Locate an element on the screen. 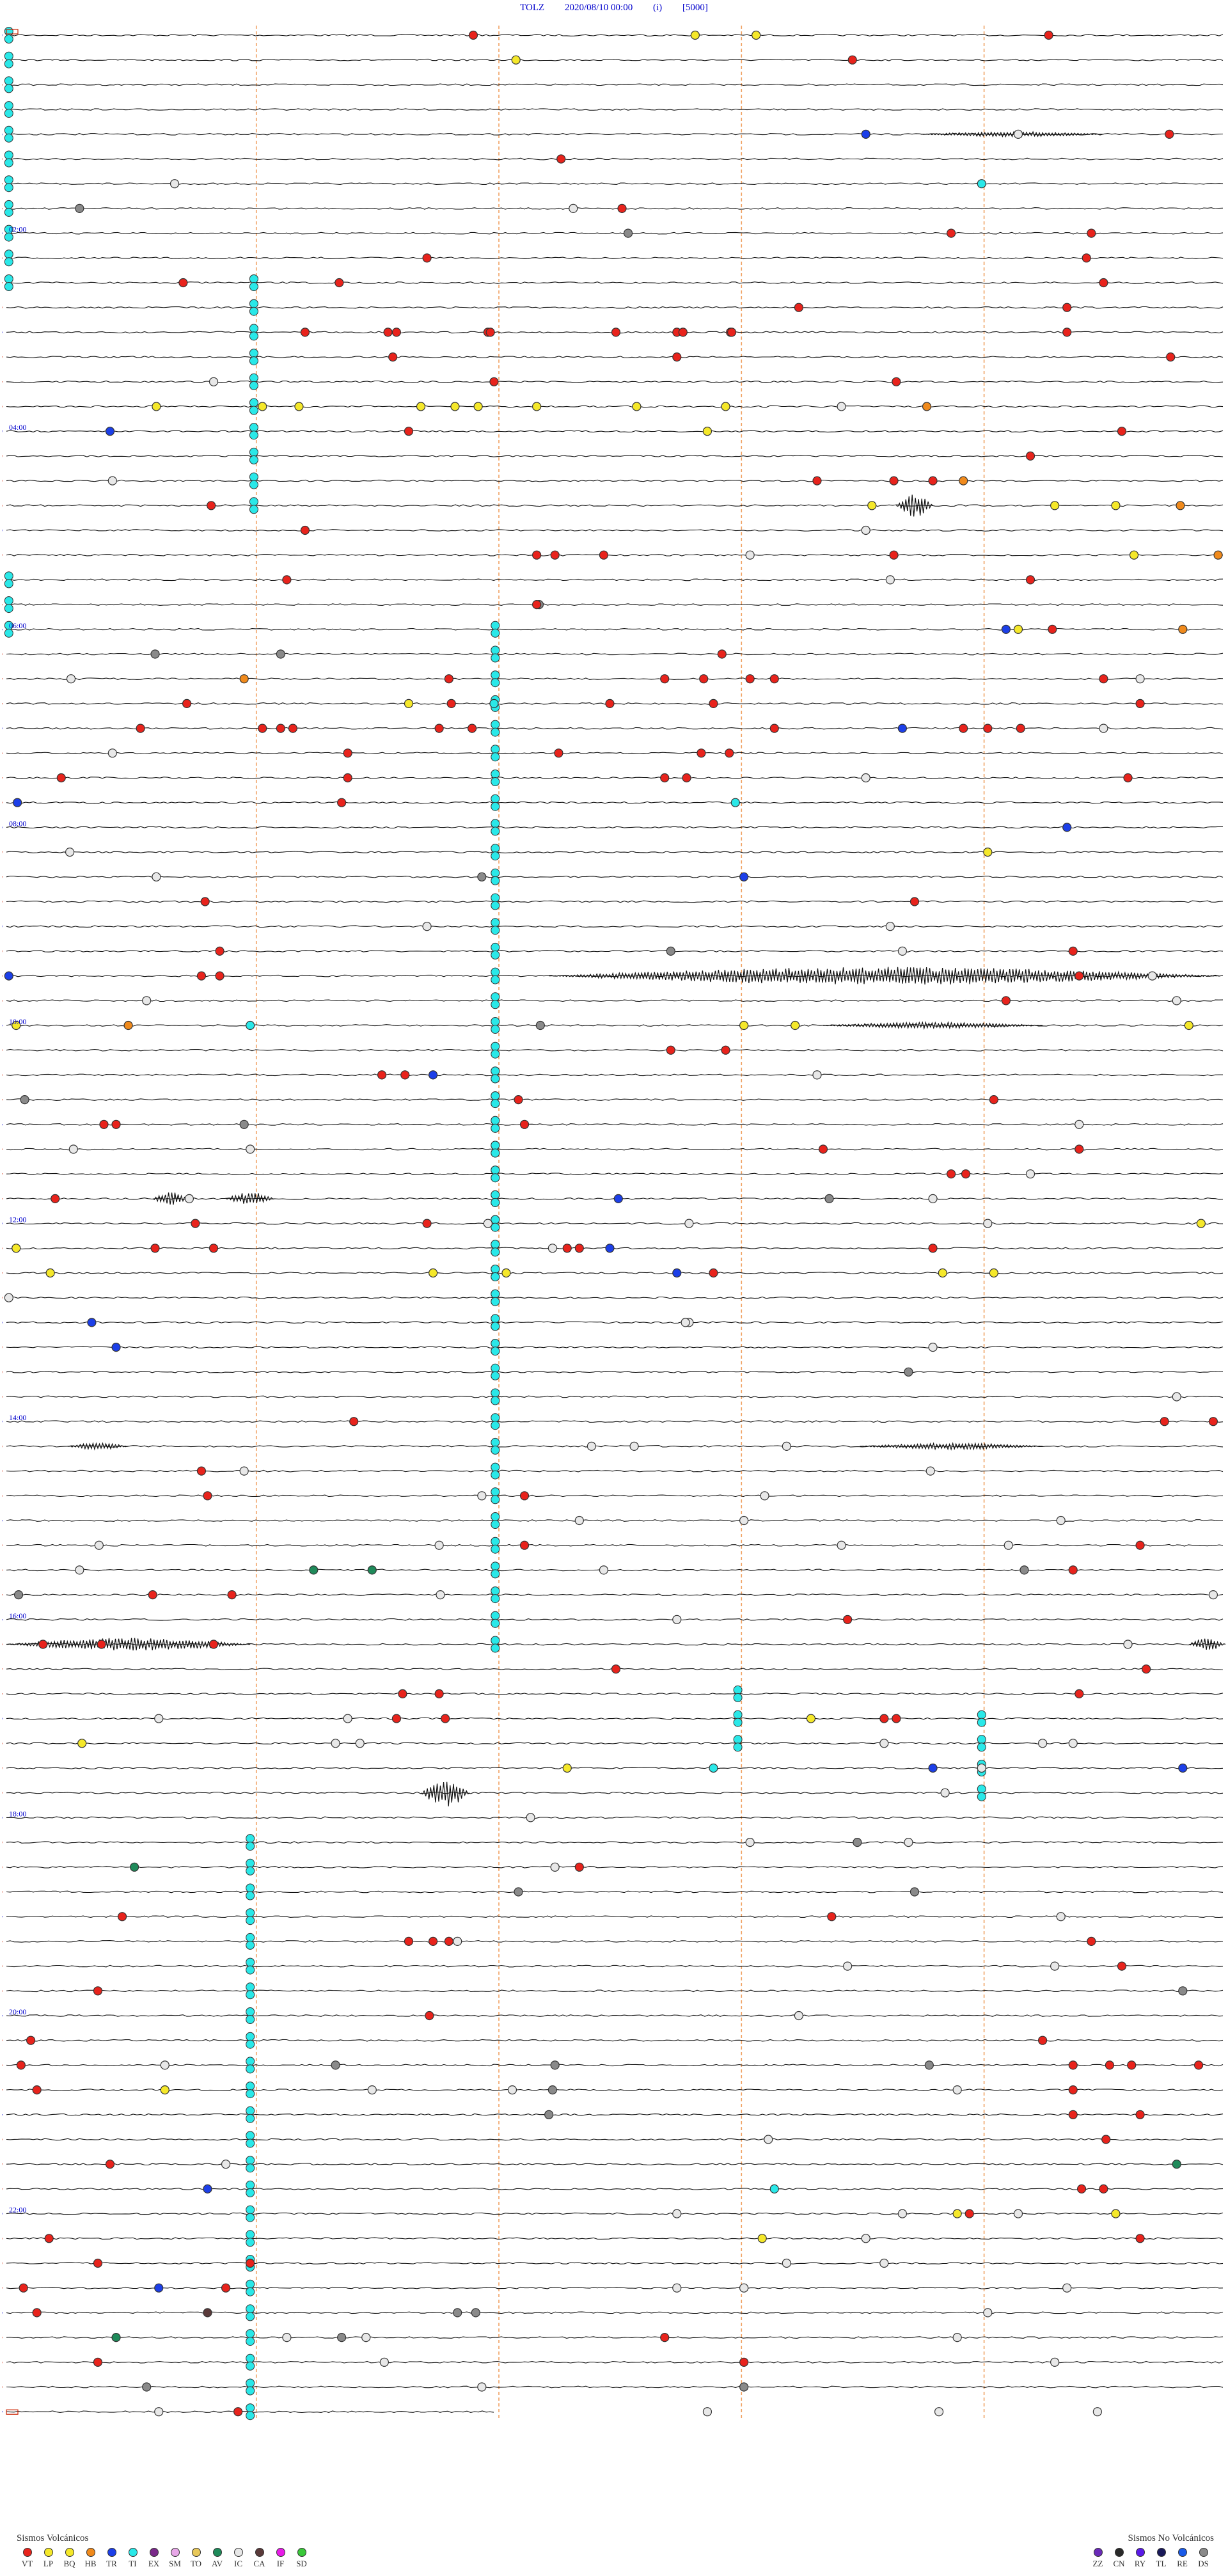 The height and width of the screenshot is (2576, 1228). event-marker-tr is located at coordinates (159, 2288).